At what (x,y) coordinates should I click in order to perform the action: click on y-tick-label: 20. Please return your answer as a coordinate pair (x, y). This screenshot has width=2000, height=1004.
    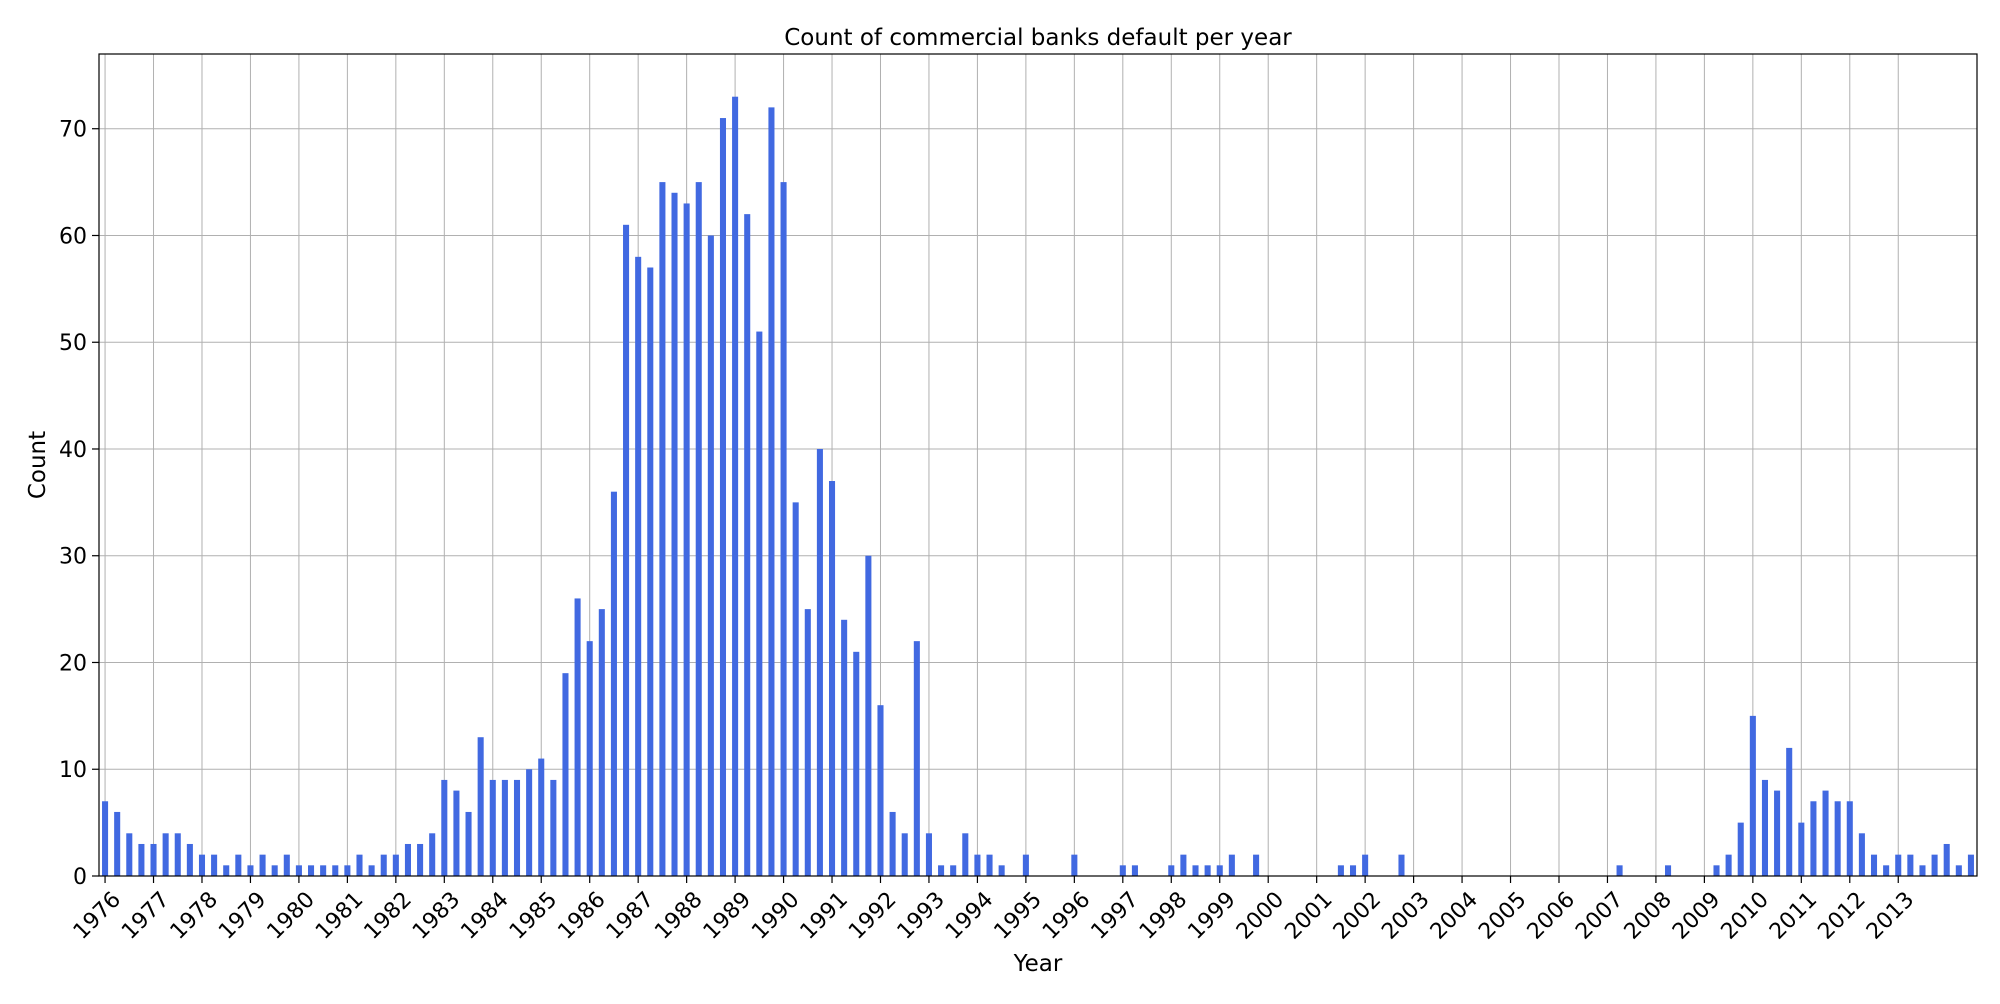
    Looking at the image, I should click on (73, 663).